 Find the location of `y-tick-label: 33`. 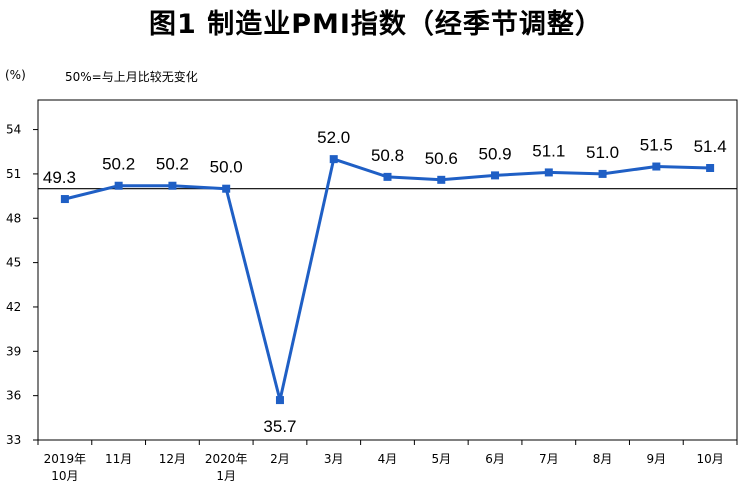

y-tick-label: 33 is located at coordinates (13, 440).